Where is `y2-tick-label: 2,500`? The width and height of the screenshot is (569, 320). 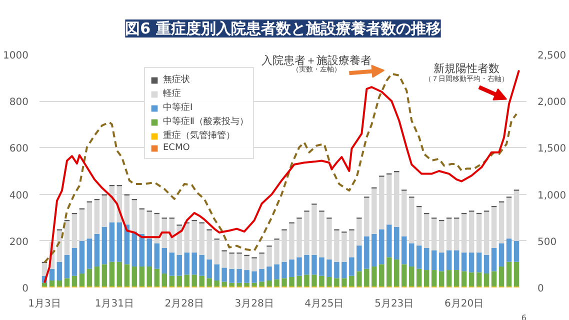 y2-tick-label: 2,500 is located at coordinates (552, 56).